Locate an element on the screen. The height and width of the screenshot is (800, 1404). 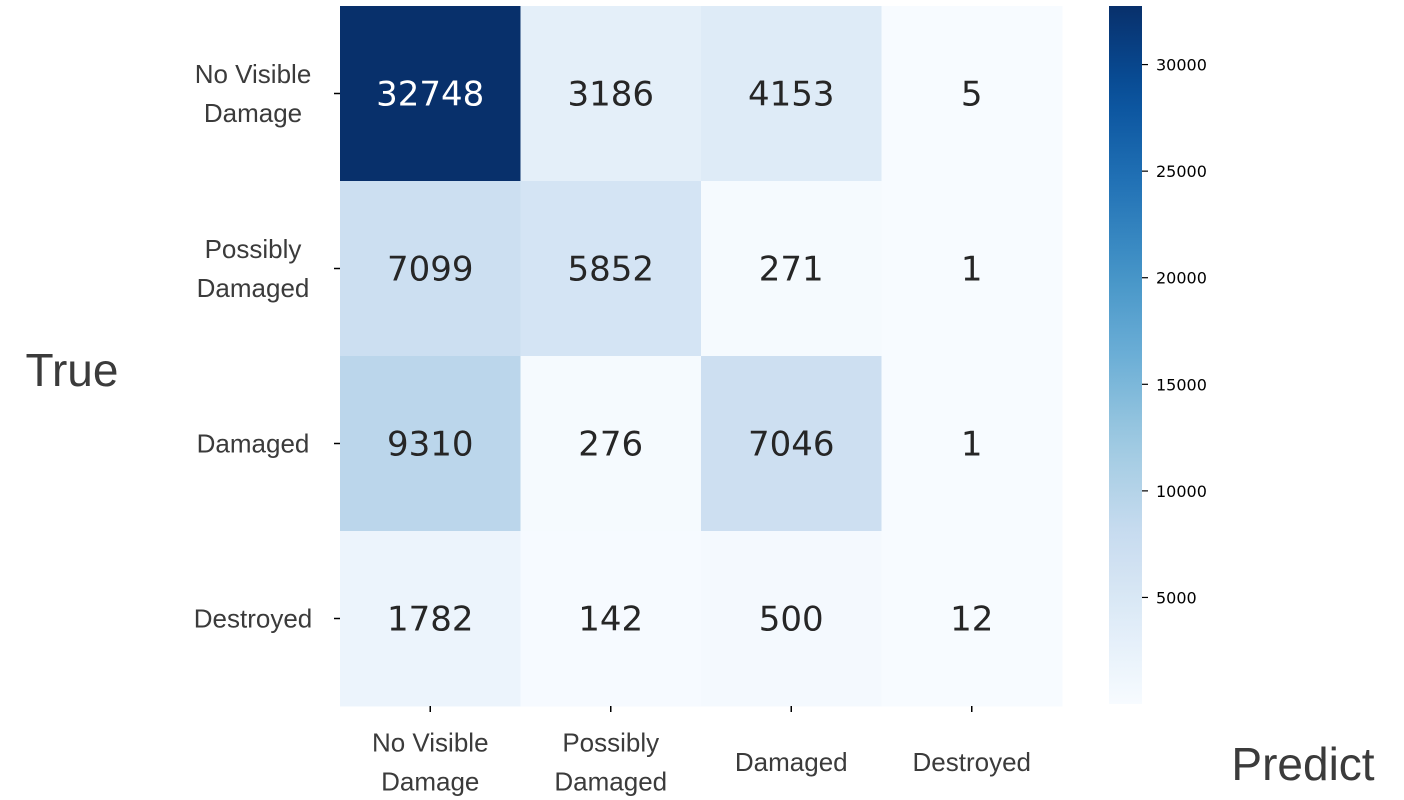
x-tick-label: Destroyed is located at coordinates (972, 762).